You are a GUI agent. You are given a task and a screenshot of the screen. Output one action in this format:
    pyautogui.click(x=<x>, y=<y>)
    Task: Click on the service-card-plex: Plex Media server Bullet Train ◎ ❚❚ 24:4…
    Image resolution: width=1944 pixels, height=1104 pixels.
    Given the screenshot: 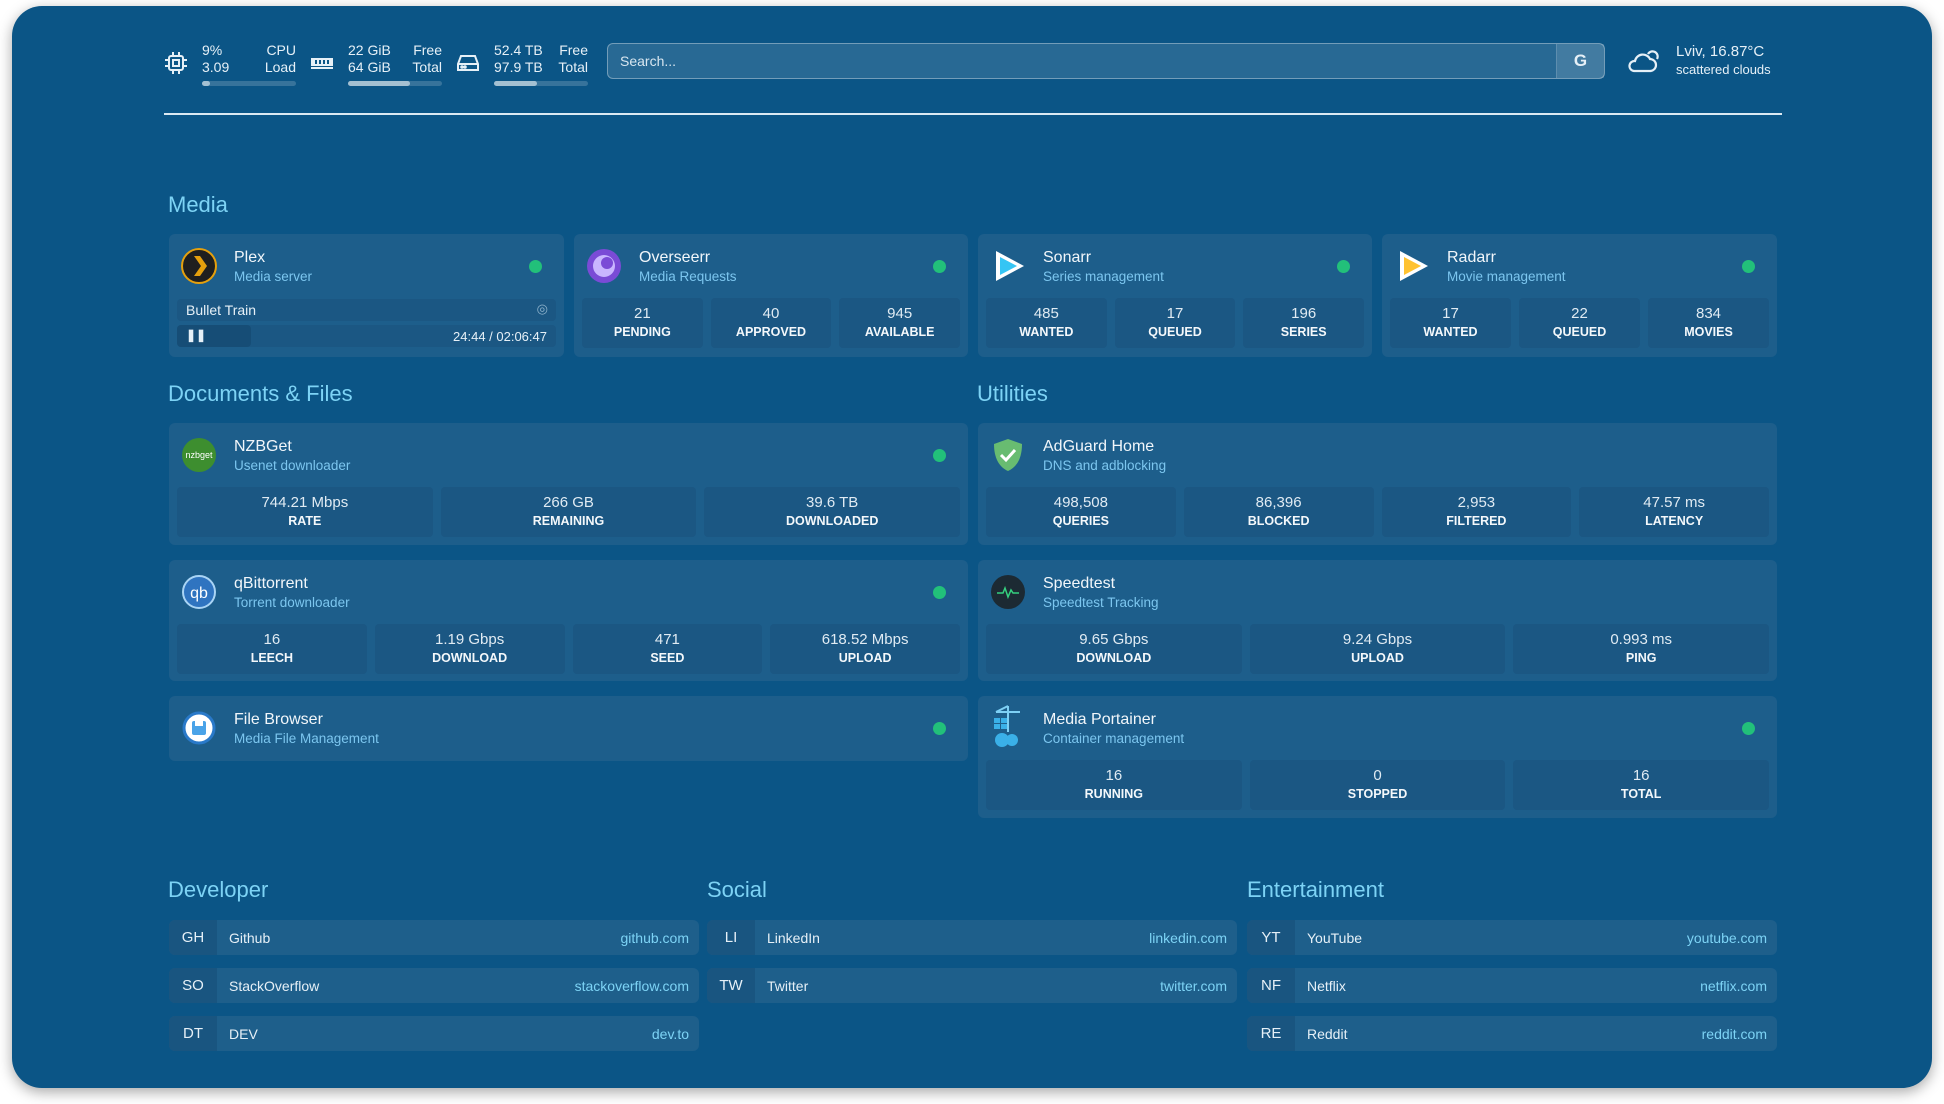 What is the action you would take?
    pyautogui.click(x=366, y=295)
    